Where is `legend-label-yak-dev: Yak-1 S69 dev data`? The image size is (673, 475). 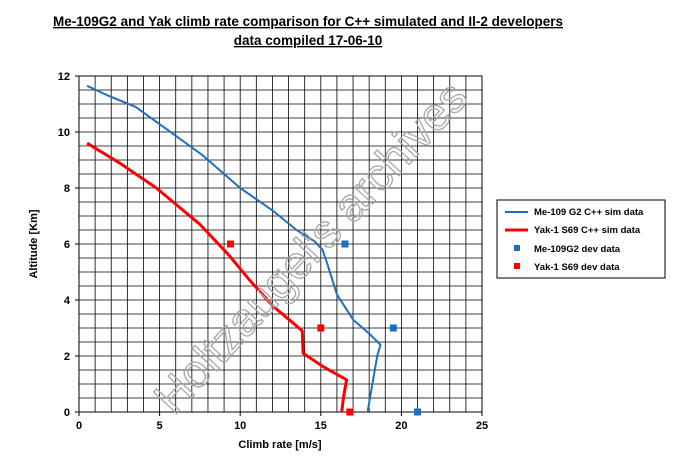
legend-label-yak-dev: Yak-1 S69 dev data is located at coordinates (577, 267).